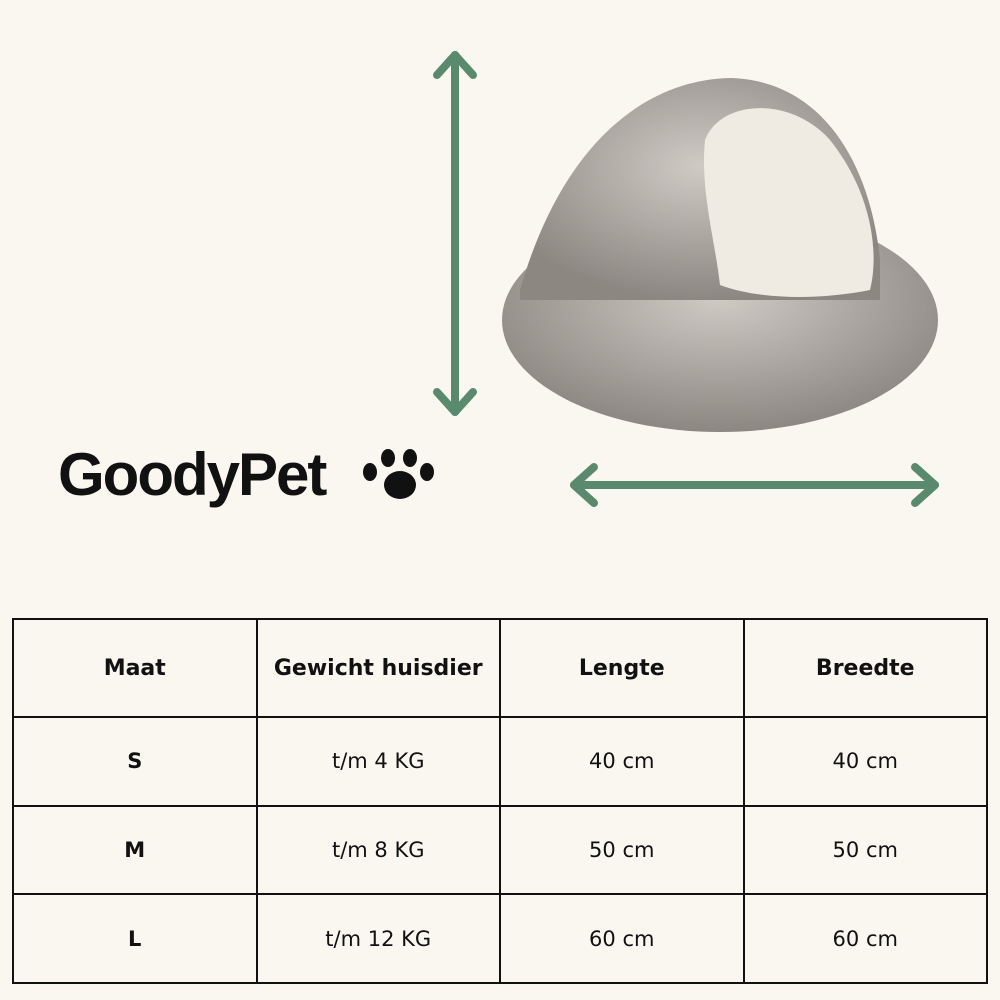 The height and width of the screenshot is (1000, 1000). Describe the element at coordinates (192, 474) in the screenshot. I see `brand-logo: GoodyPet` at that location.